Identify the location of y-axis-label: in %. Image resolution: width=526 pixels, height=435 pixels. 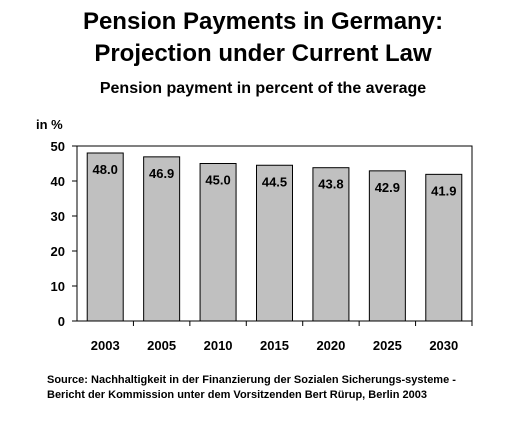
(49, 124).